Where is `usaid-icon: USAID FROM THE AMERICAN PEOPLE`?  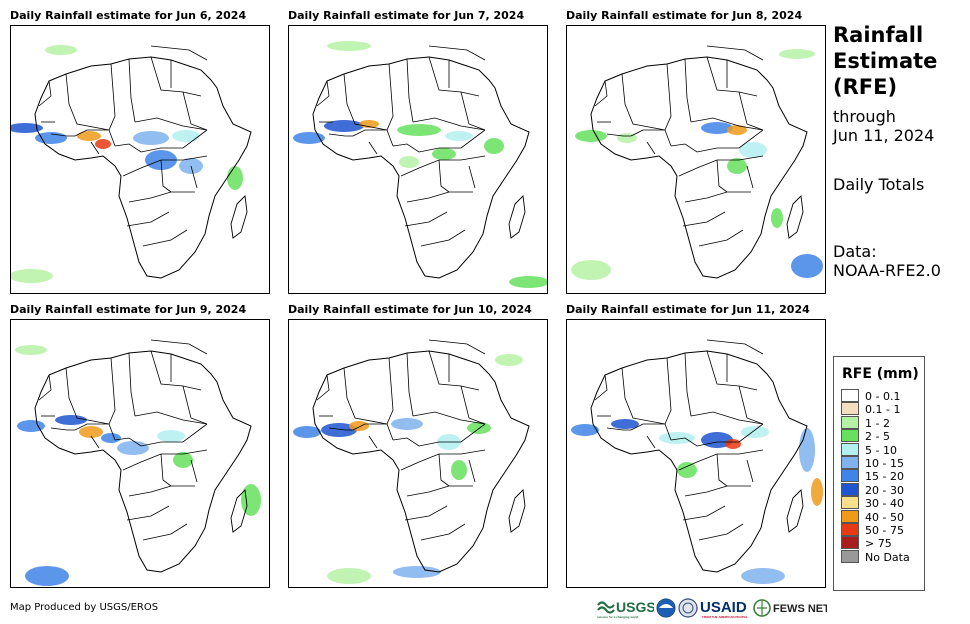 usaid-icon: USAID FROM THE AMERICAN PEOPLE is located at coordinates (724, 609).